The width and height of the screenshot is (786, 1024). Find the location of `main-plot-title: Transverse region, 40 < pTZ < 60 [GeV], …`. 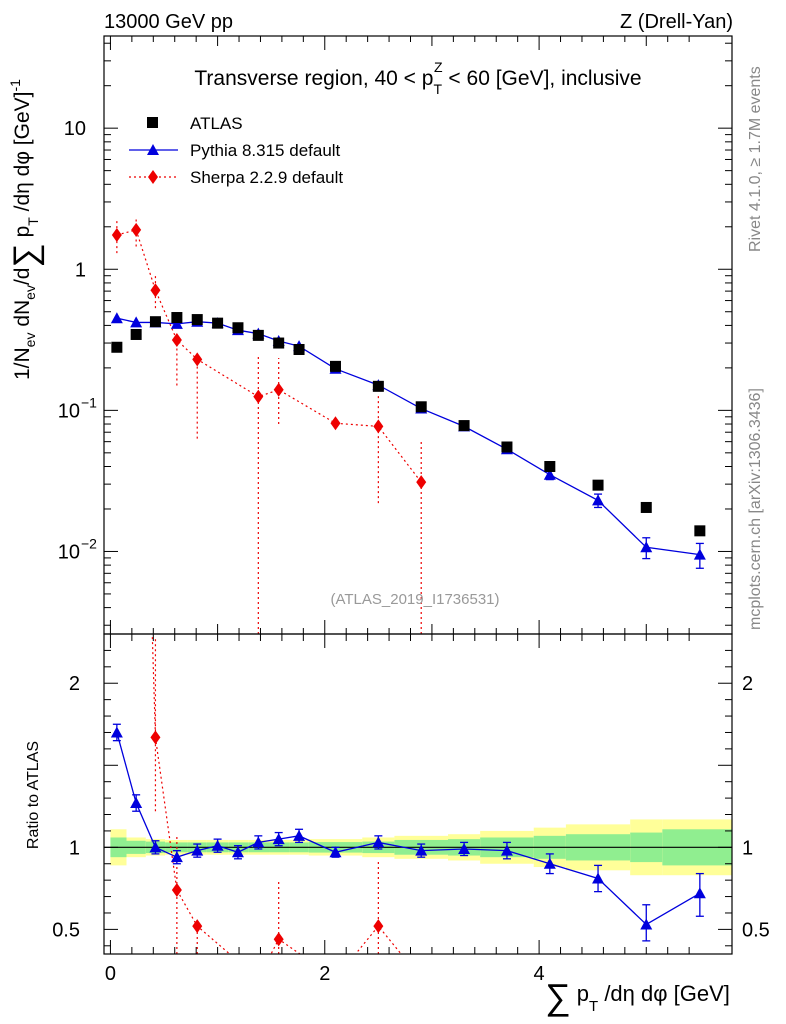

main-plot-title: Transverse region, 40 < pTZ < 60 [GeV], … is located at coordinates (417, 78).